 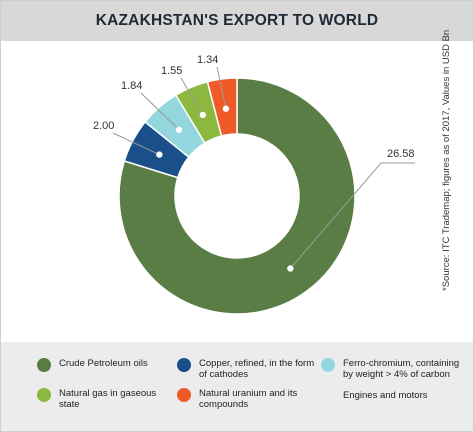 I want to click on chart-title: KAZAKHSTAN'S EXPORT TO WORLD, so click(x=237, y=20).